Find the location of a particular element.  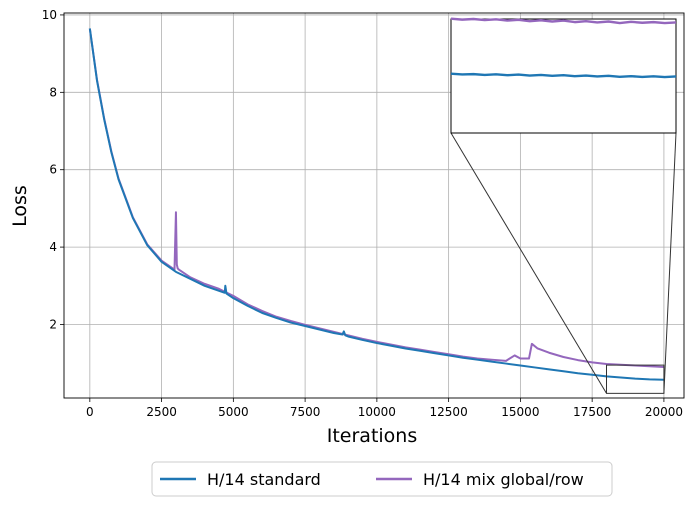

zoom-region-box is located at coordinates (635, 379).